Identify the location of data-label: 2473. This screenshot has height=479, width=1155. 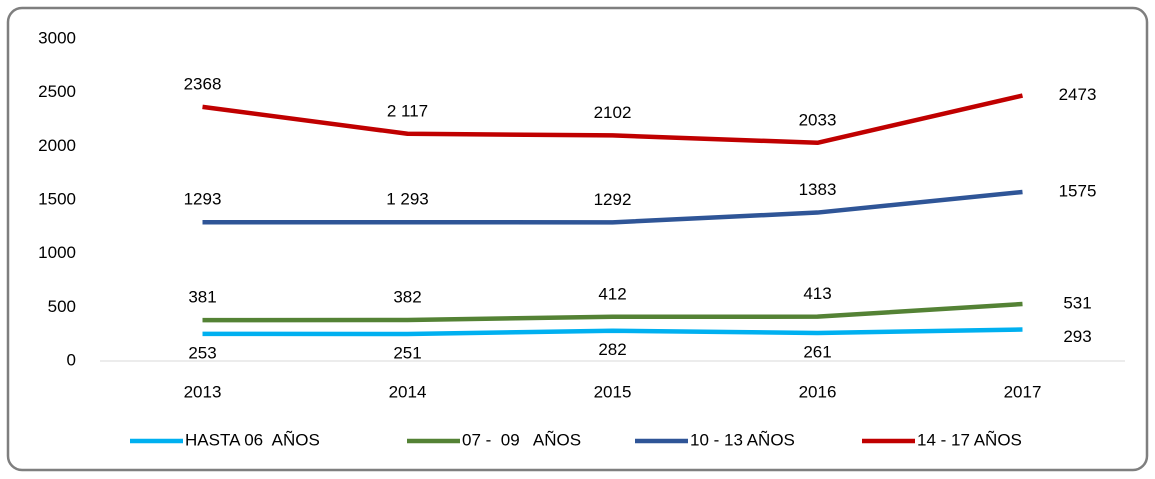
(1078, 94).